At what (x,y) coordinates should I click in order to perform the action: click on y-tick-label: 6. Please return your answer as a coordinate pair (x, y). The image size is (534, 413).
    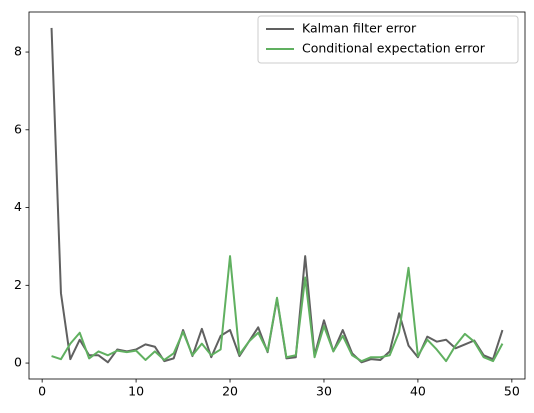
    Looking at the image, I should click on (18, 128).